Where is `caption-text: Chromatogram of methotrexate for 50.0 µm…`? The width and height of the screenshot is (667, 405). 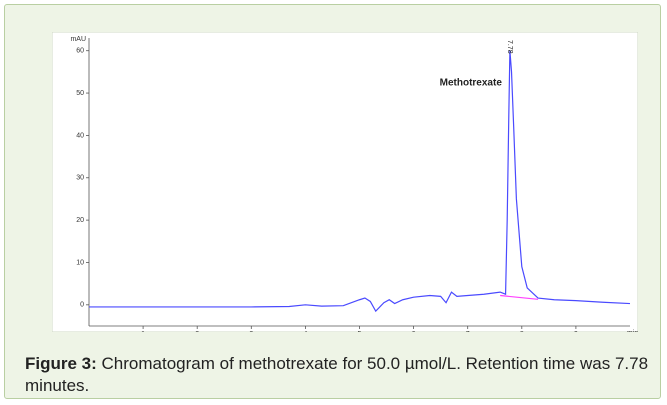 caption-text: Chromatogram of methotrexate for 50.0 µm… is located at coordinates (337, 374).